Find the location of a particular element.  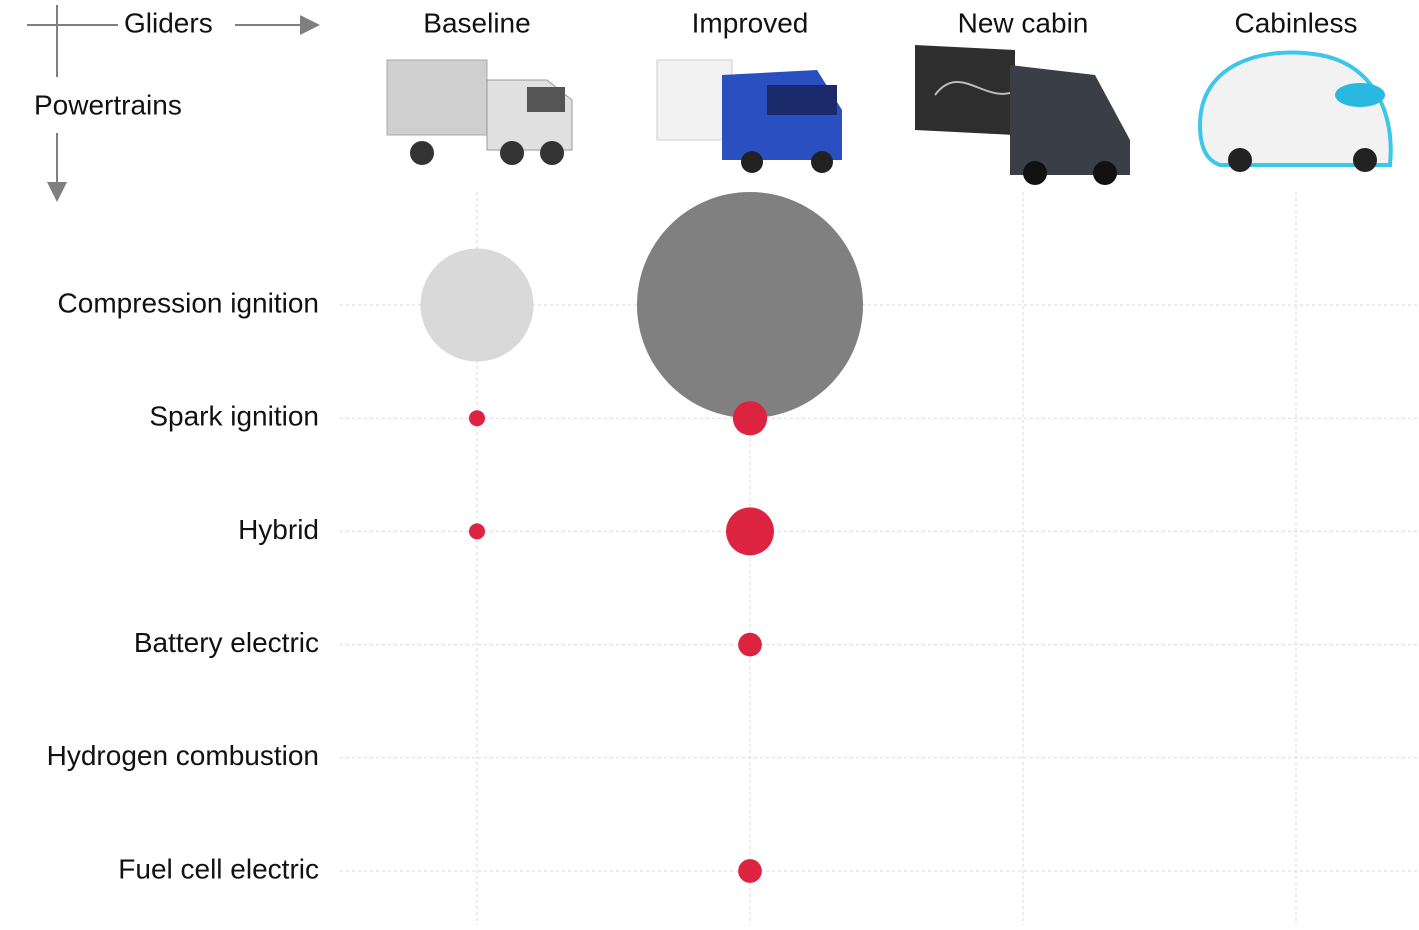

row-label: Hydrogen combustion is located at coordinates (183, 755).